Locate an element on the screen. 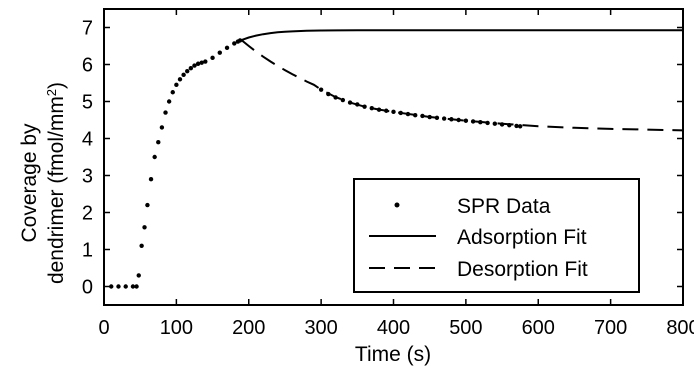 The width and height of the screenshot is (694, 369). adsorption-fit-line is located at coordinates (462, 35).